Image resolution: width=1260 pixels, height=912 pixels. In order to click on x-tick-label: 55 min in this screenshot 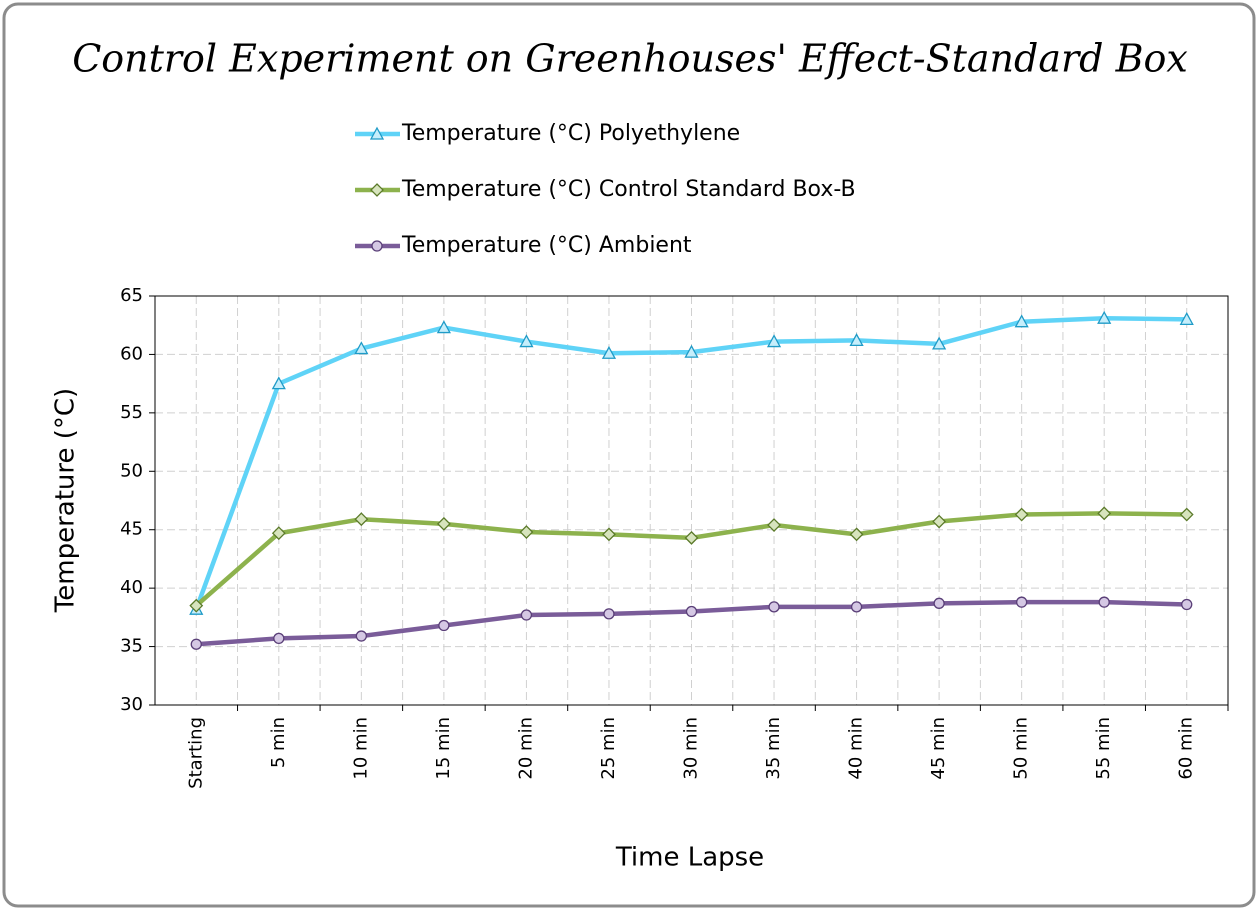, I will do `click(1103, 748)`.